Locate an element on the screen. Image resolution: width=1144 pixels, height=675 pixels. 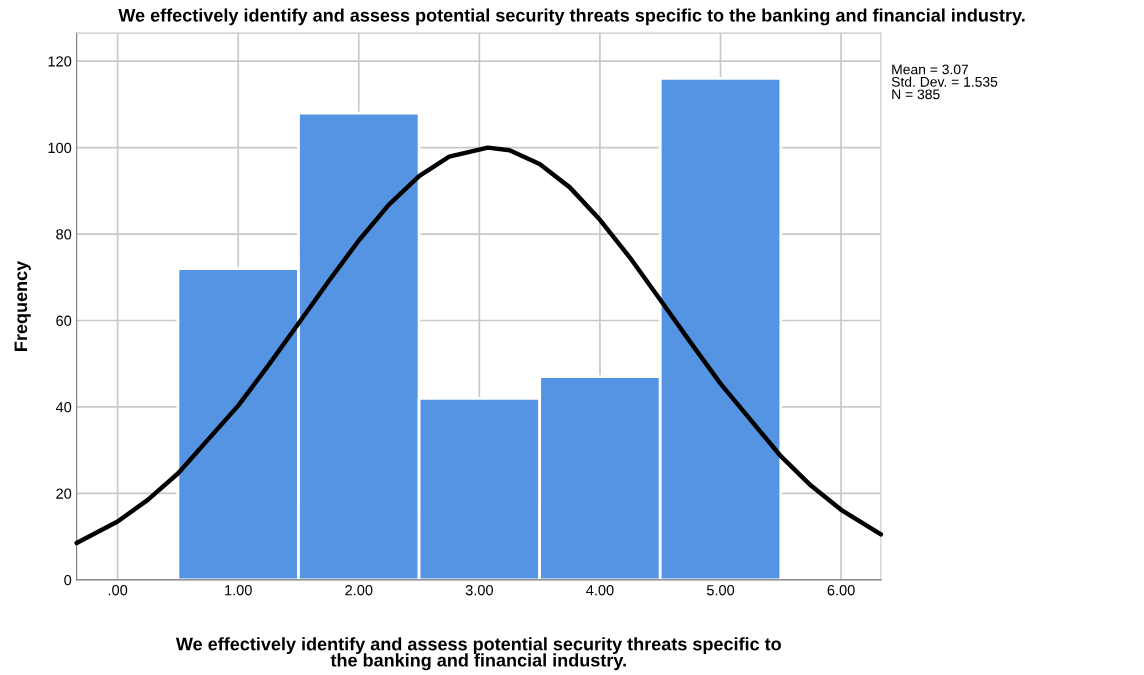
x-axis-title: We effectively identify and assess potential security threats specific to the banking and financial industry. is located at coordinates (478, 654).